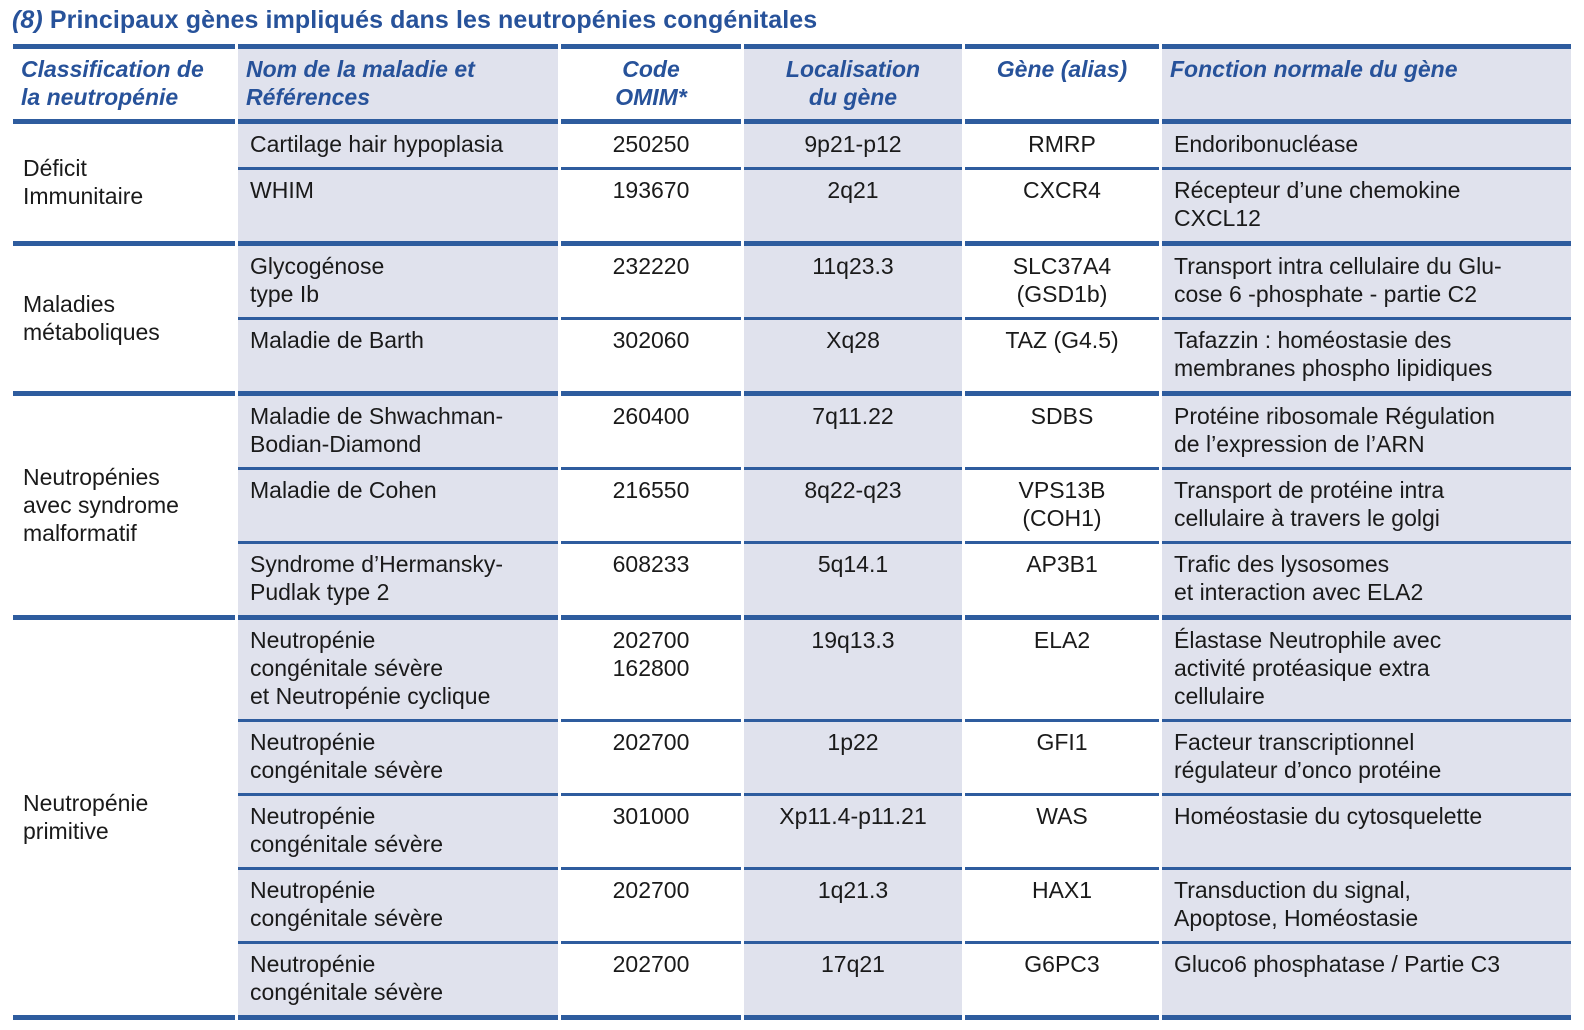 Image resolution: width=1584 pixels, height=1030 pixels. What do you see at coordinates (651, 84) in the screenshot?
I see `column-header-omim: Code OMIM*` at bounding box center [651, 84].